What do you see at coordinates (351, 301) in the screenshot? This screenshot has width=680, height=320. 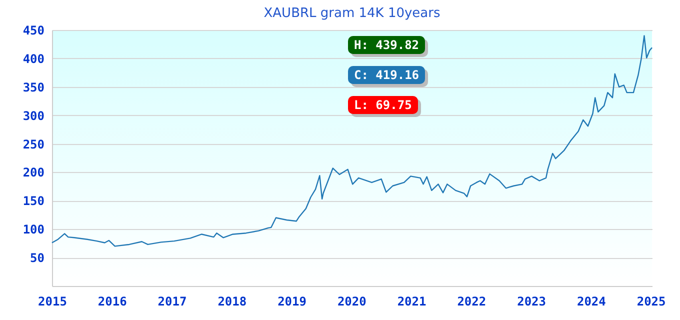 I see `x-tick-label: 2020` at bounding box center [351, 301].